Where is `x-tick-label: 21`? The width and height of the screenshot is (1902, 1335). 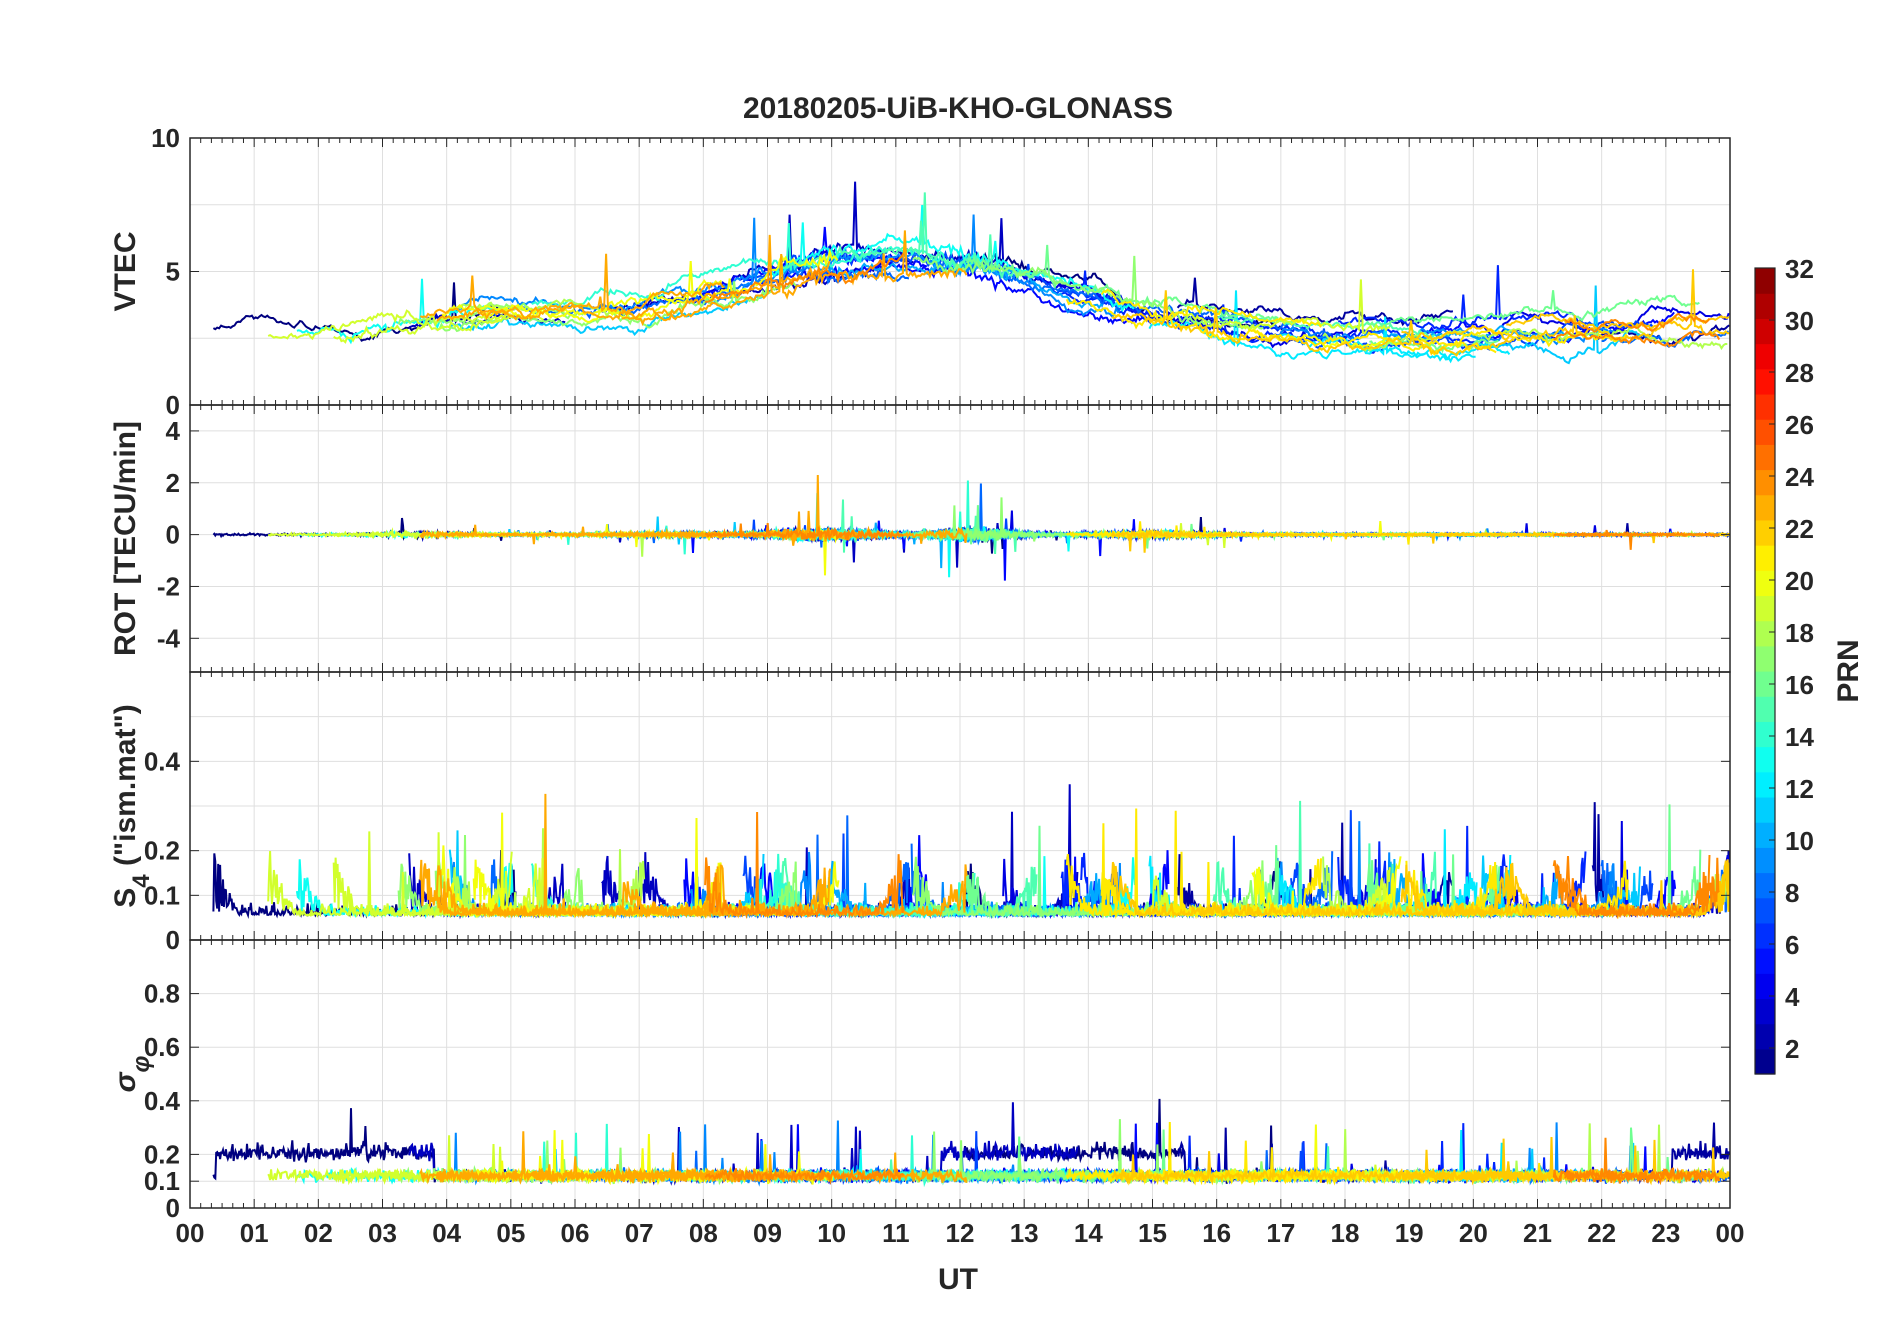 x-tick-label: 21 is located at coordinates (1537, 1233).